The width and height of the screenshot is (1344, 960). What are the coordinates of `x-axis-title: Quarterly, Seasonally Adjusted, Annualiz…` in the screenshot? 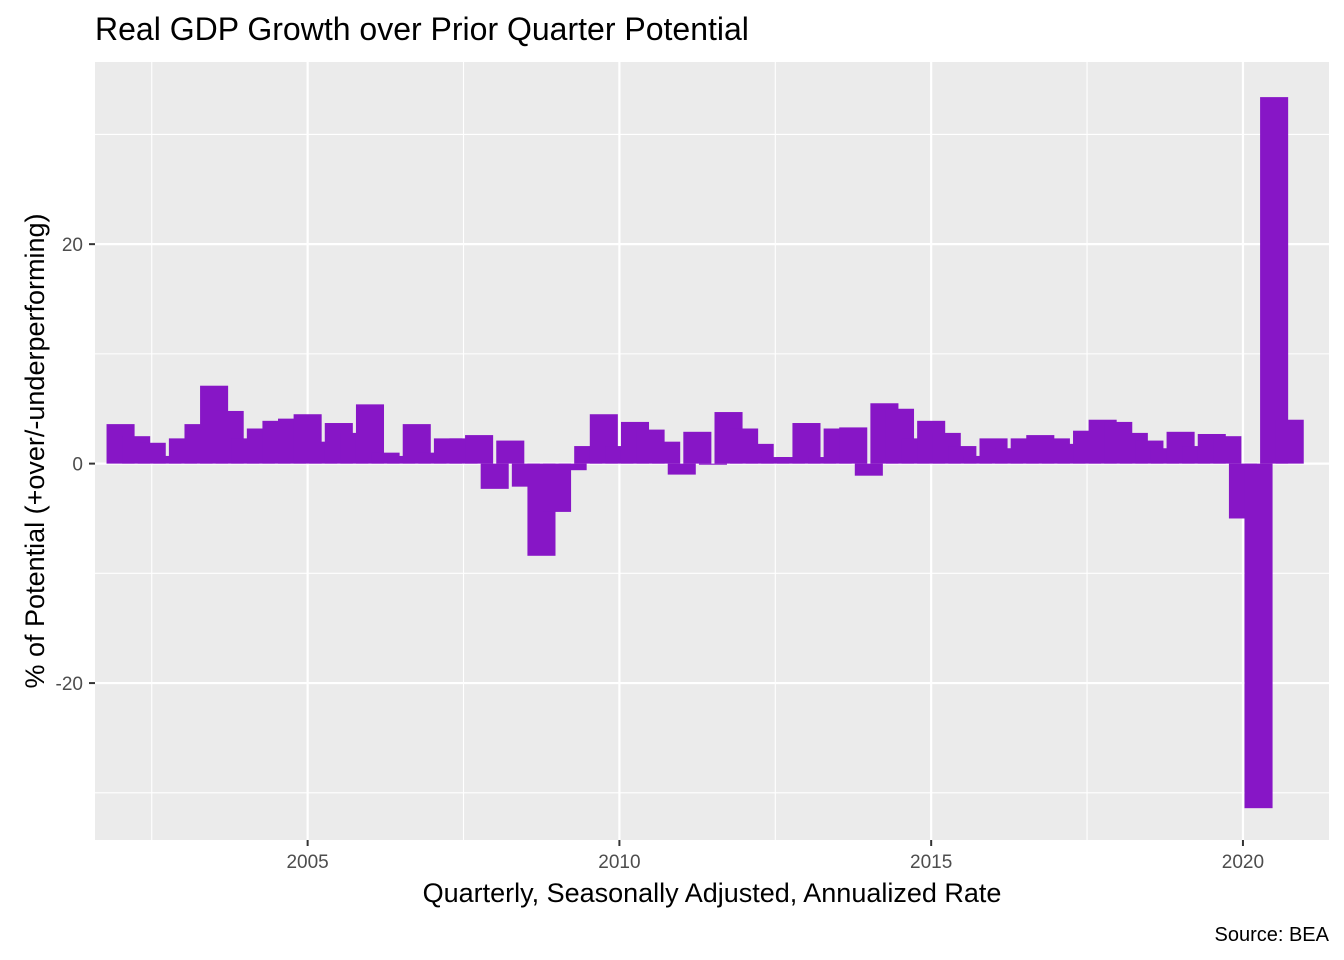 It's located at (712, 893).